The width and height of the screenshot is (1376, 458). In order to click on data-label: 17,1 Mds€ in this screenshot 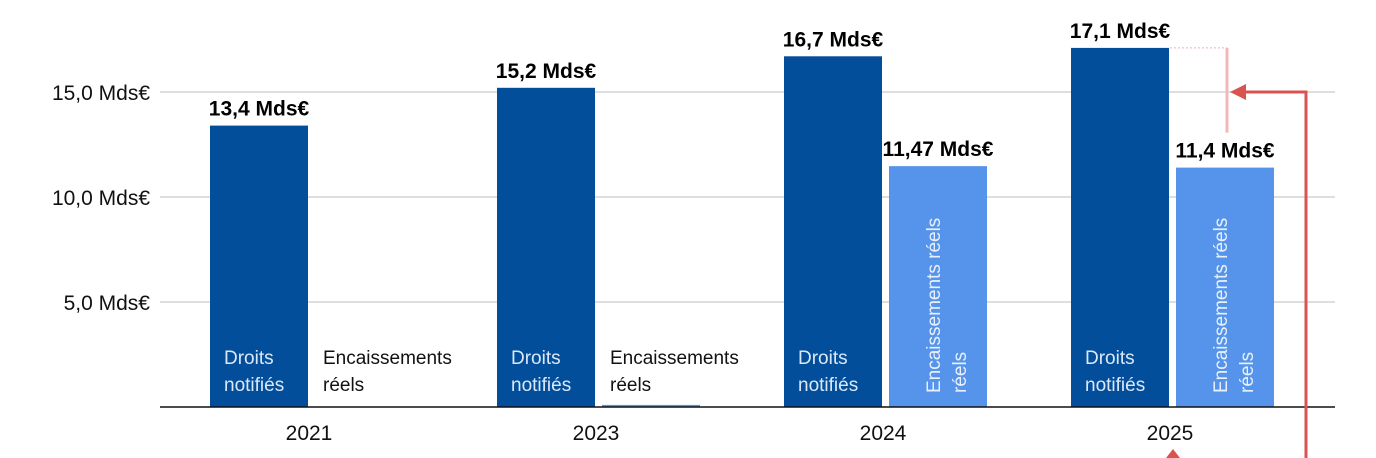, I will do `click(1120, 31)`.